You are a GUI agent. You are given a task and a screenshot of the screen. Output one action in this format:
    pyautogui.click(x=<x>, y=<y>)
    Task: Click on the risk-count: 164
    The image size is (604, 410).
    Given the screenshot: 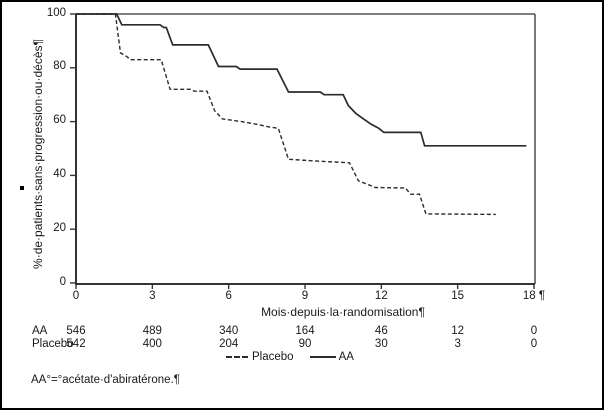 What is the action you would take?
    pyautogui.click(x=305, y=331)
    